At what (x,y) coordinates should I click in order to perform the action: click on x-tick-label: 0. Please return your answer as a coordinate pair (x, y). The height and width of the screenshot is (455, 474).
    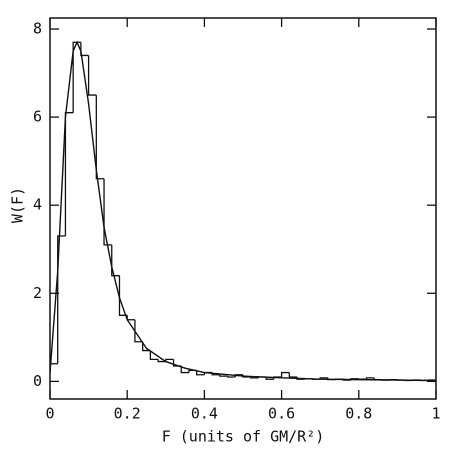
    Looking at the image, I should click on (49, 414).